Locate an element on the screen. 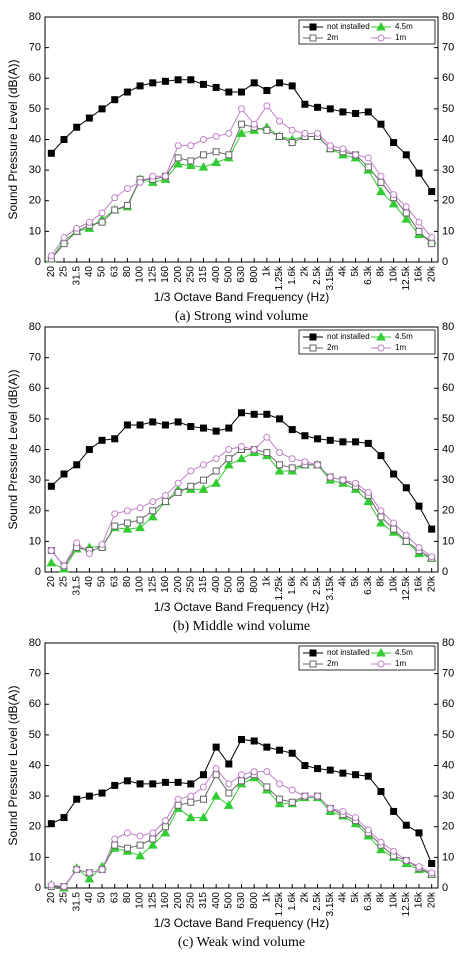  y-tick-label: 0 is located at coordinates (38, 572).